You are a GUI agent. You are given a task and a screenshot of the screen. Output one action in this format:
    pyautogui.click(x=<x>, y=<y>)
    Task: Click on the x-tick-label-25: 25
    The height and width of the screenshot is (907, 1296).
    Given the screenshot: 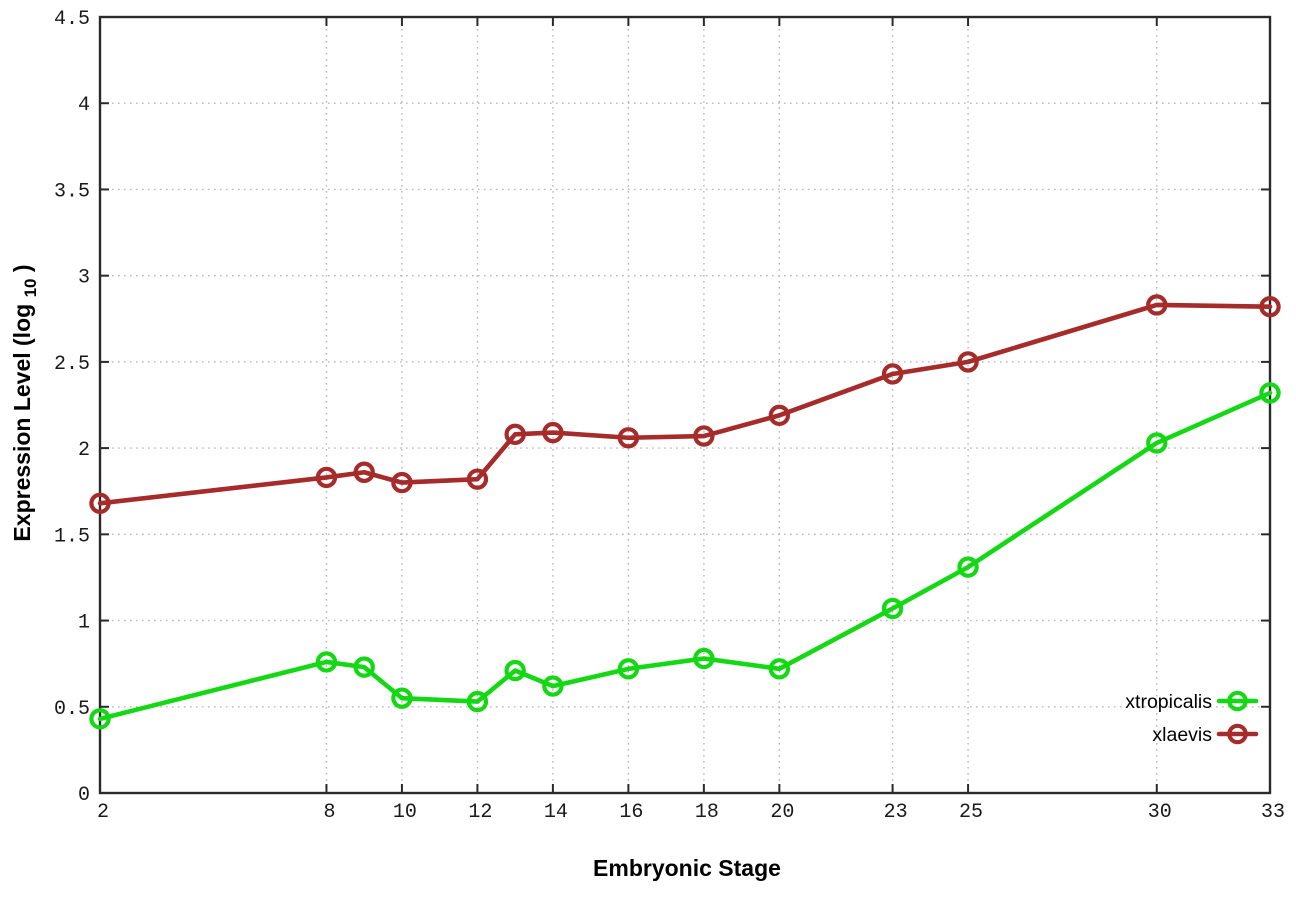 What is the action you would take?
    pyautogui.click(x=971, y=812)
    